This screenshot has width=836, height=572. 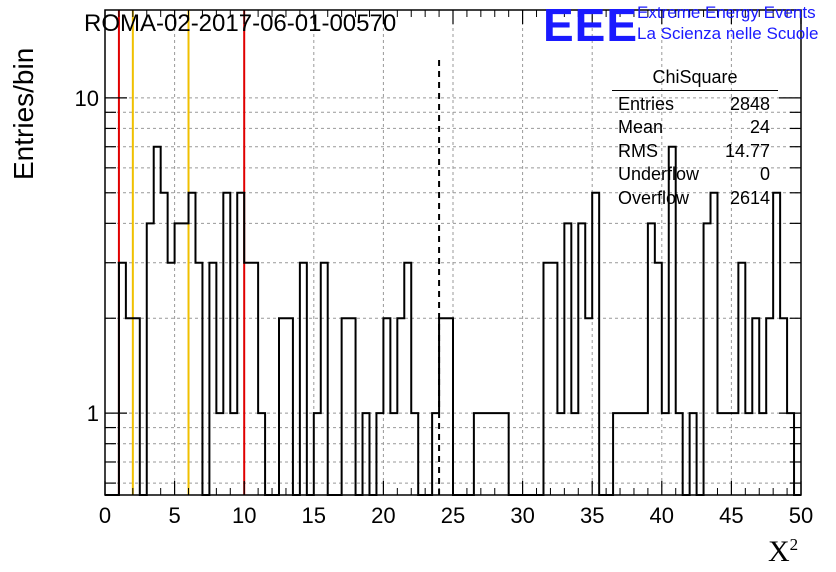 What do you see at coordinates (694, 103) in the screenshot?
I see `stats-row-entries: Entries 2848` at bounding box center [694, 103].